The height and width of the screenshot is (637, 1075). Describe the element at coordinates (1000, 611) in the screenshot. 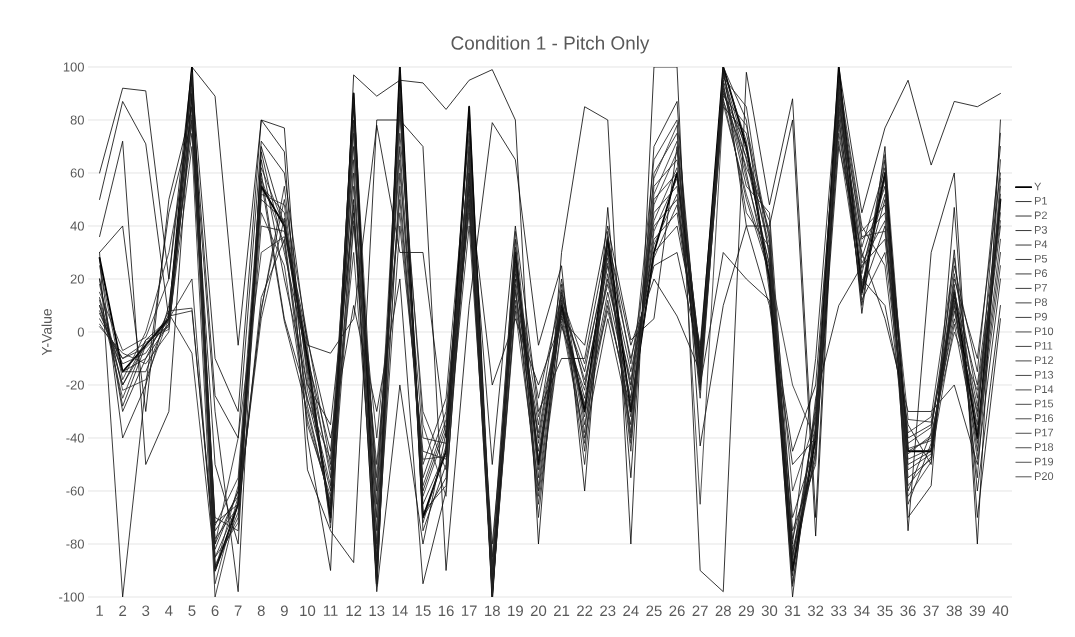

I see `x-tick-label: 40` at that location.